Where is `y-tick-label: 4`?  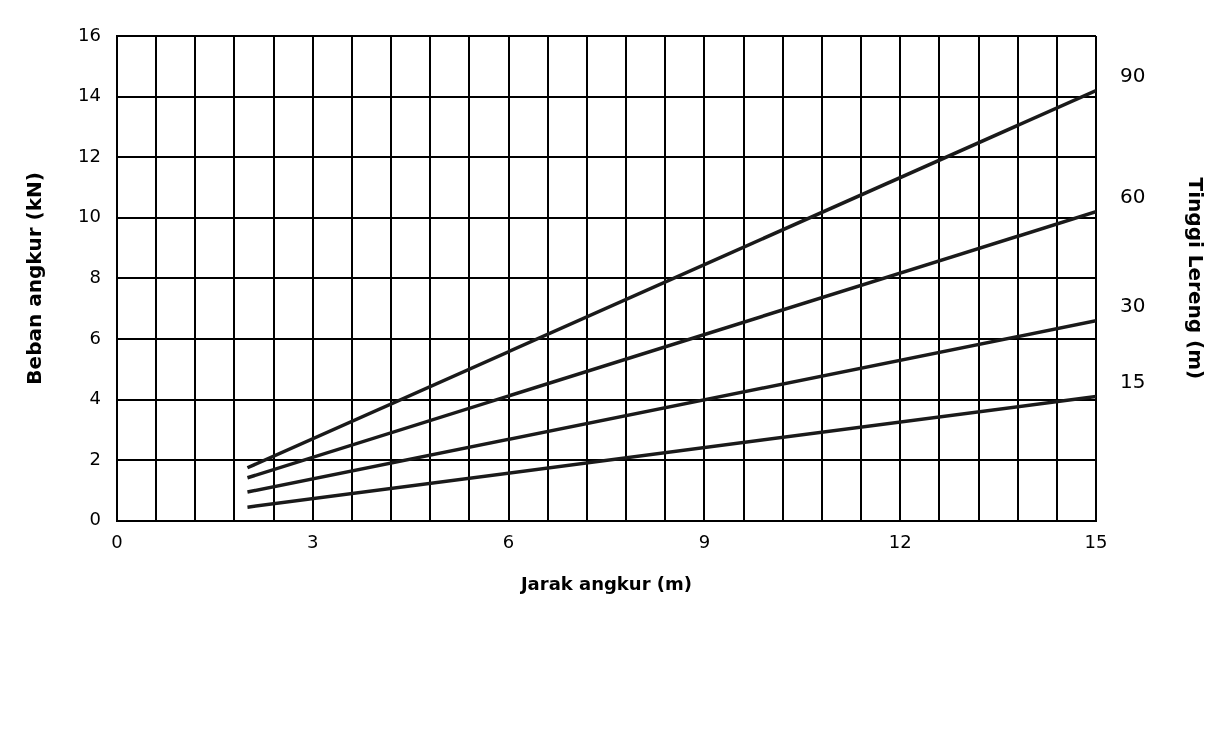
y-tick-label: 4 is located at coordinates (95, 398).